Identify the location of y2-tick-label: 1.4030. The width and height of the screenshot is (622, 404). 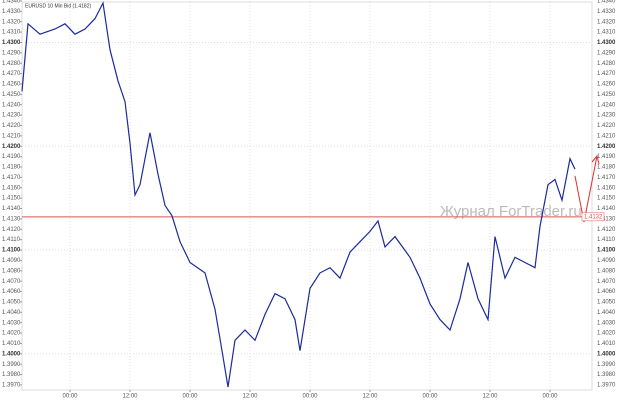
(606, 323).